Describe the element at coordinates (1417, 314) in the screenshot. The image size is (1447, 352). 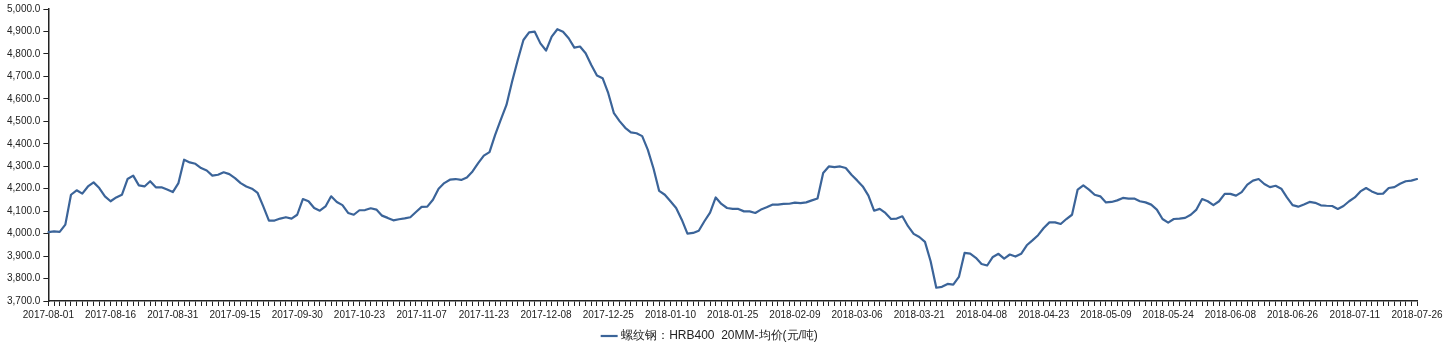
I see `x-tick-label: 2018-07-26` at that location.